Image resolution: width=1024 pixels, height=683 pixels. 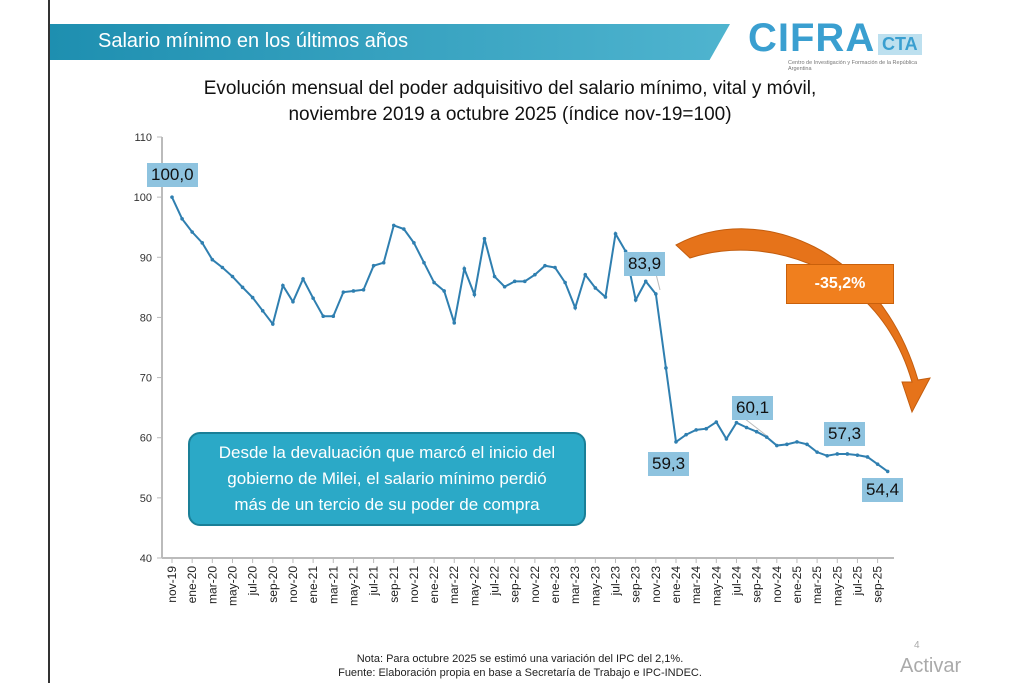 I want to click on x-tick-label: may-22, so click(x=474, y=586).